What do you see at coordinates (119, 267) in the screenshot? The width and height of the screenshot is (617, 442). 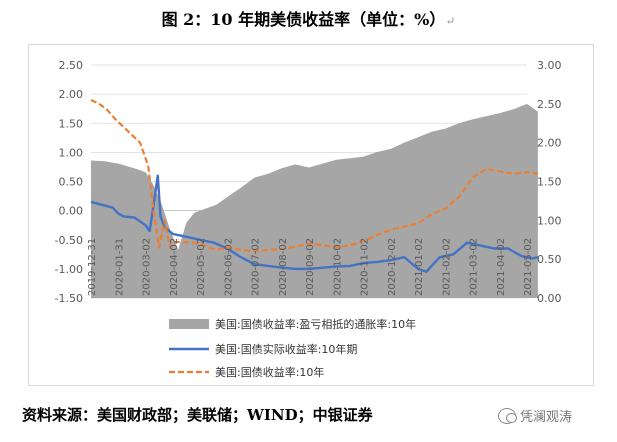 I see `x-axis-tick: 2020-01-31` at bounding box center [119, 267].